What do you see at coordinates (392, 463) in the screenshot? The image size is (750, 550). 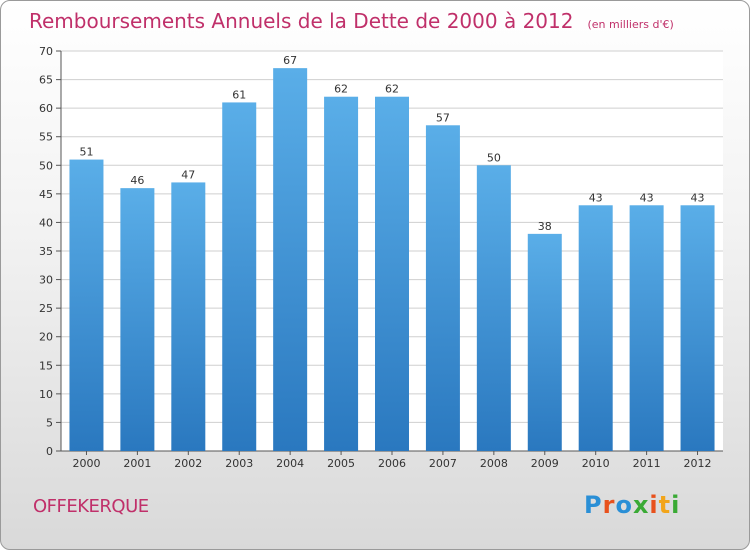 I see `x-tick-label: 2006` at bounding box center [392, 463].